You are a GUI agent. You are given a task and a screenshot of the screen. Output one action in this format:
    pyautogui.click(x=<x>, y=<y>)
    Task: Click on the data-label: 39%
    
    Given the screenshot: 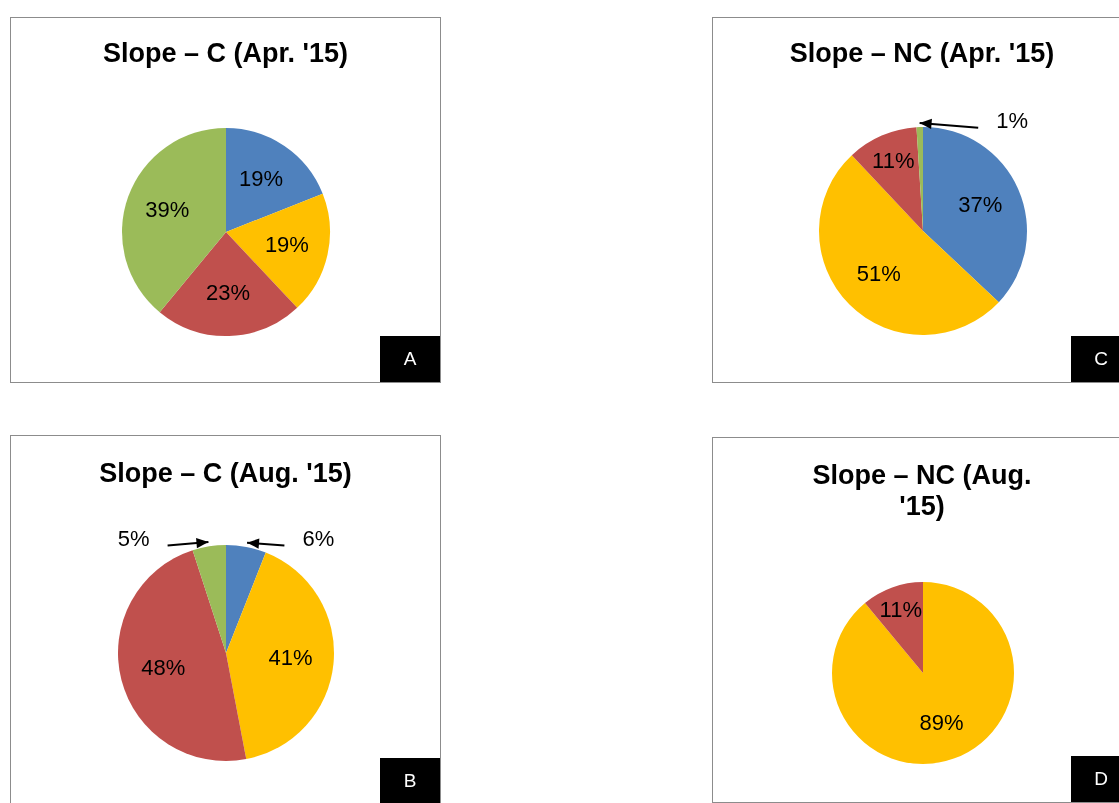 What is the action you would take?
    pyautogui.click(x=167, y=209)
    